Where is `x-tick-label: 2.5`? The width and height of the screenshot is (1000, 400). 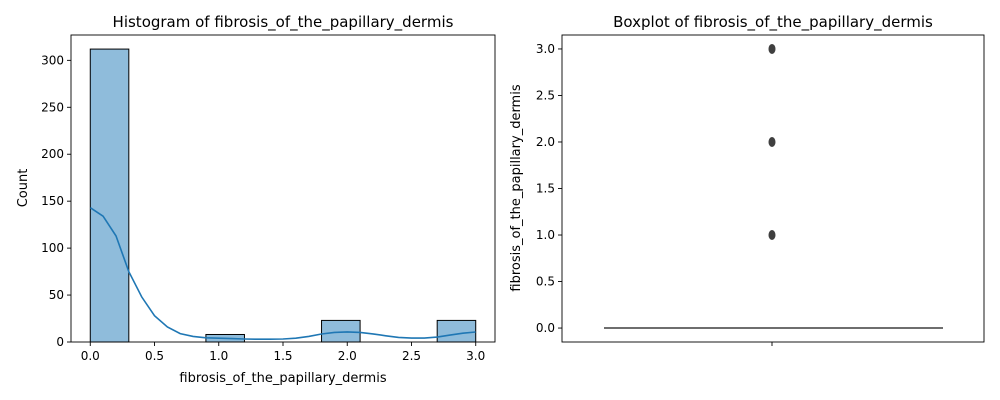 x-tick-label: 2.5 is located at coordinates (411, 356).